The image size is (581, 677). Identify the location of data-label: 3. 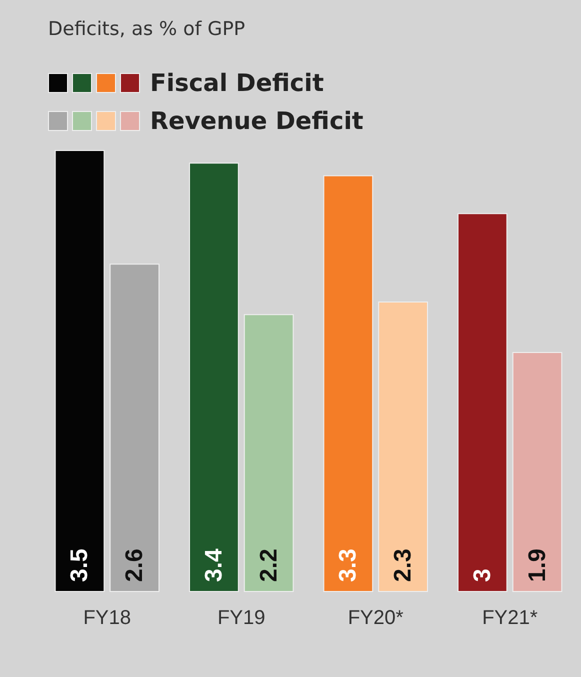
(482, 575).